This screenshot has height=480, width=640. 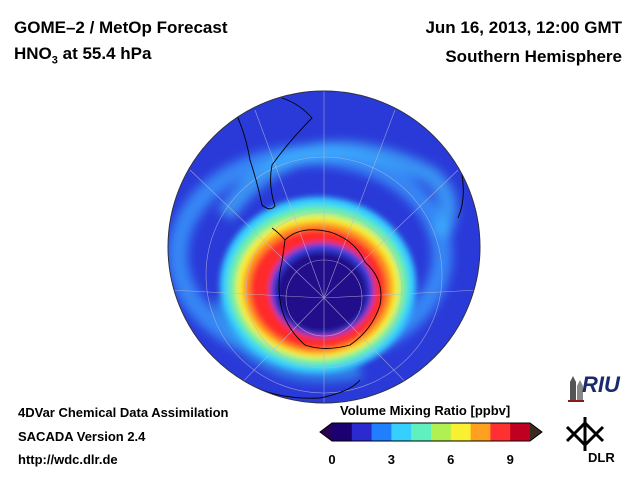 I want to click on colorbar-tick-label: 0, so click(x=332, y=459).